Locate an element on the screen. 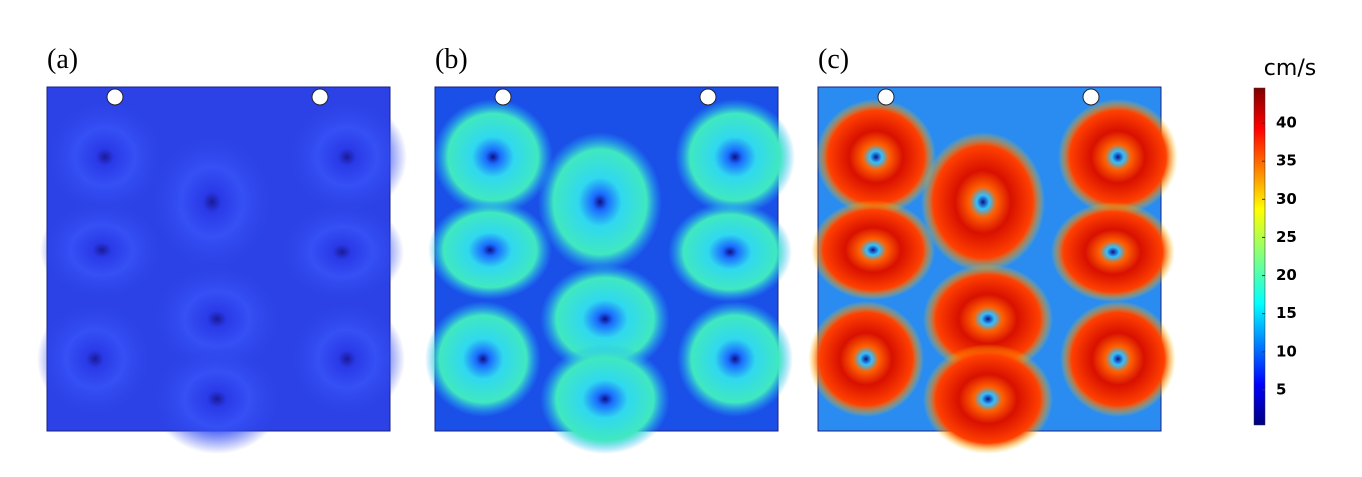 This screenshot has height=477, width=1362. colorbar-tick-label: 15 is located at coordinates (1286, 313).